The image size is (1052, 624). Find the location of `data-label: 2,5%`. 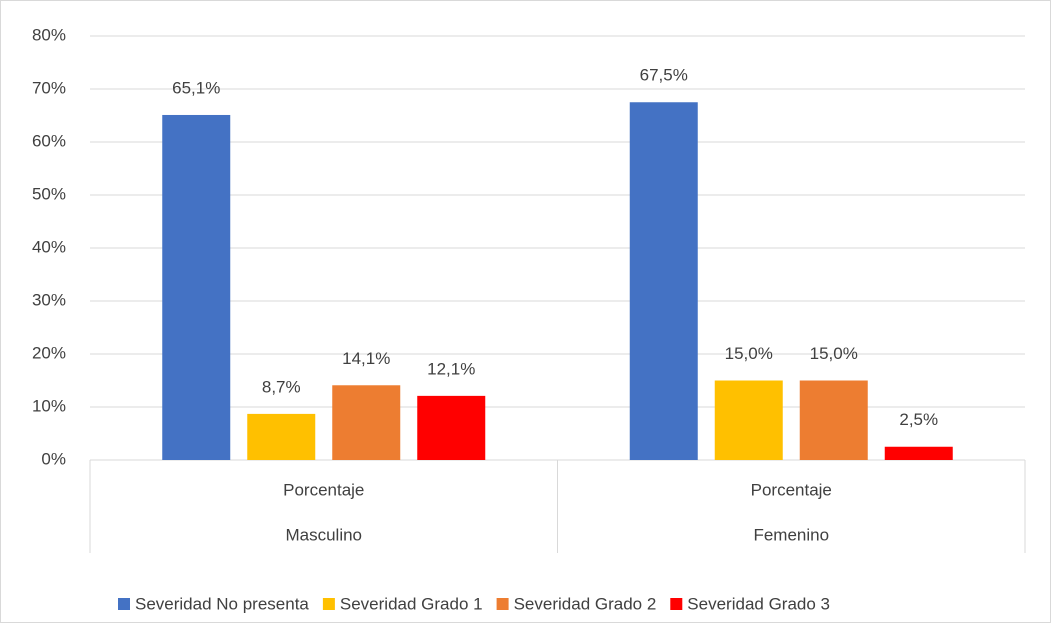

data-label: 2,5% is located at coordinates (918, 419).